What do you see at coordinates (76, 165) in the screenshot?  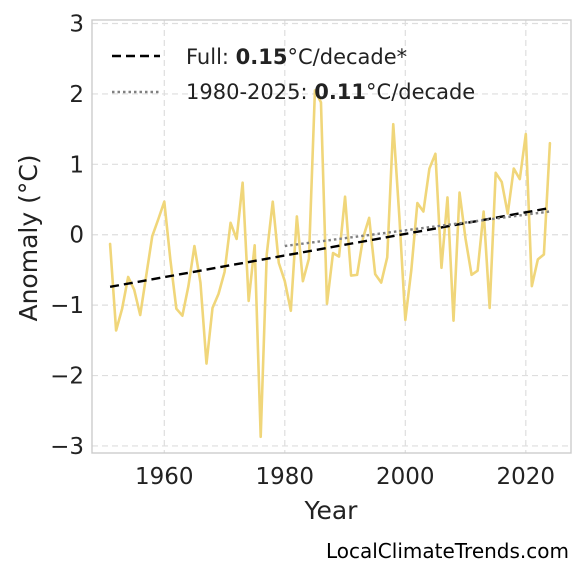 I see `y-tick-label: 1` at bounding box center [76, 165].